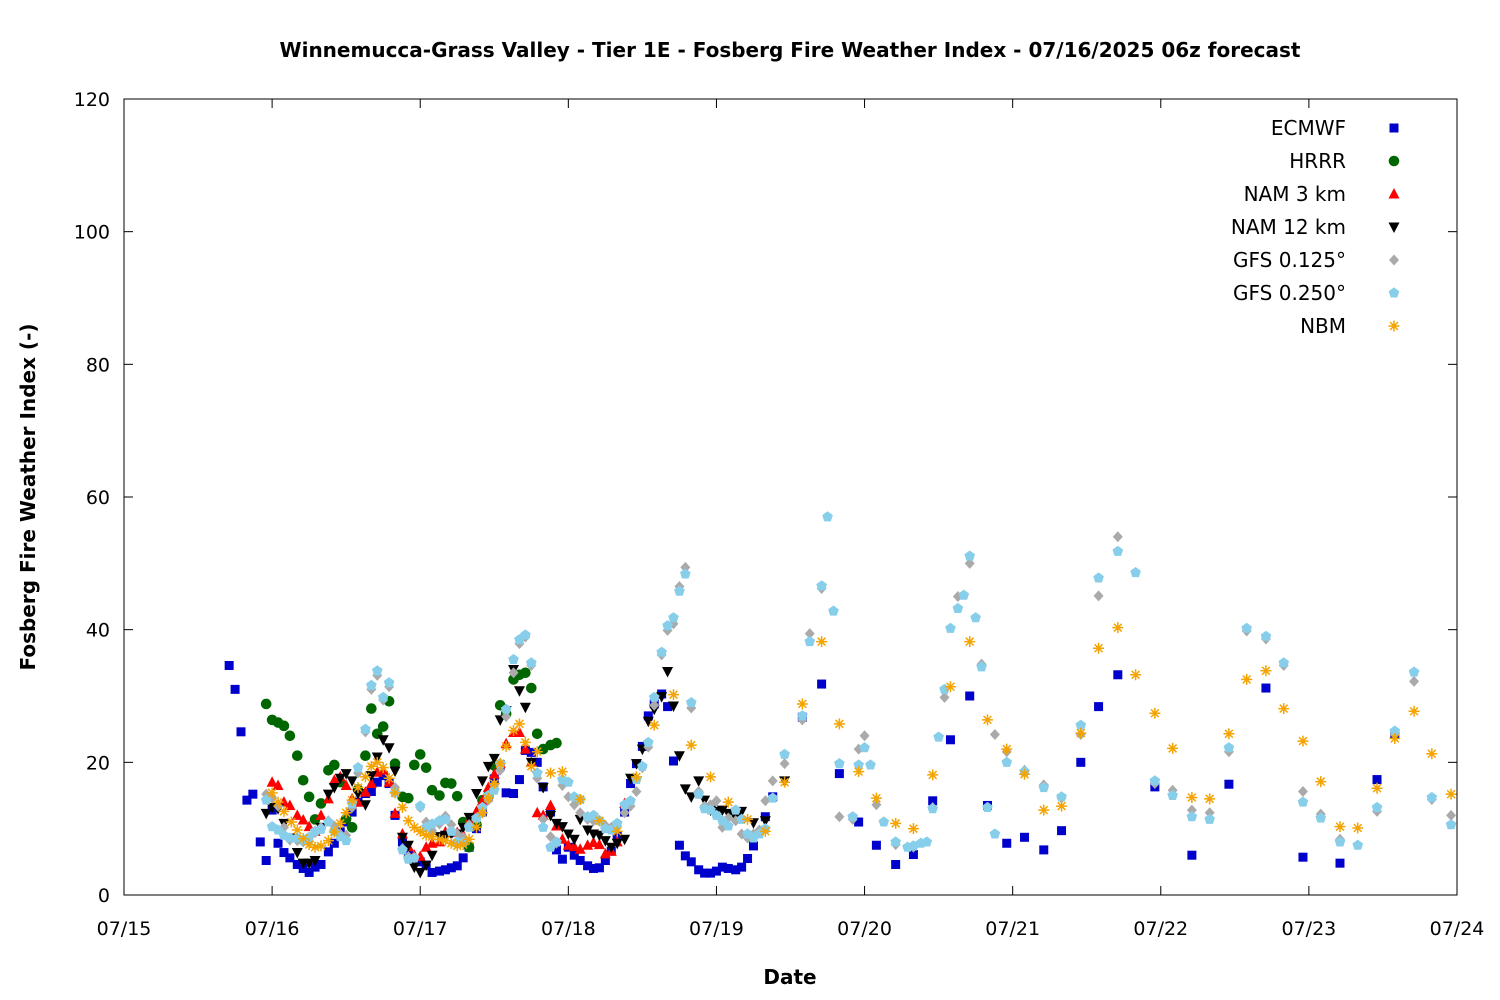  I want to click on legend-label: GFS 0.250°, so click(1289, 293).